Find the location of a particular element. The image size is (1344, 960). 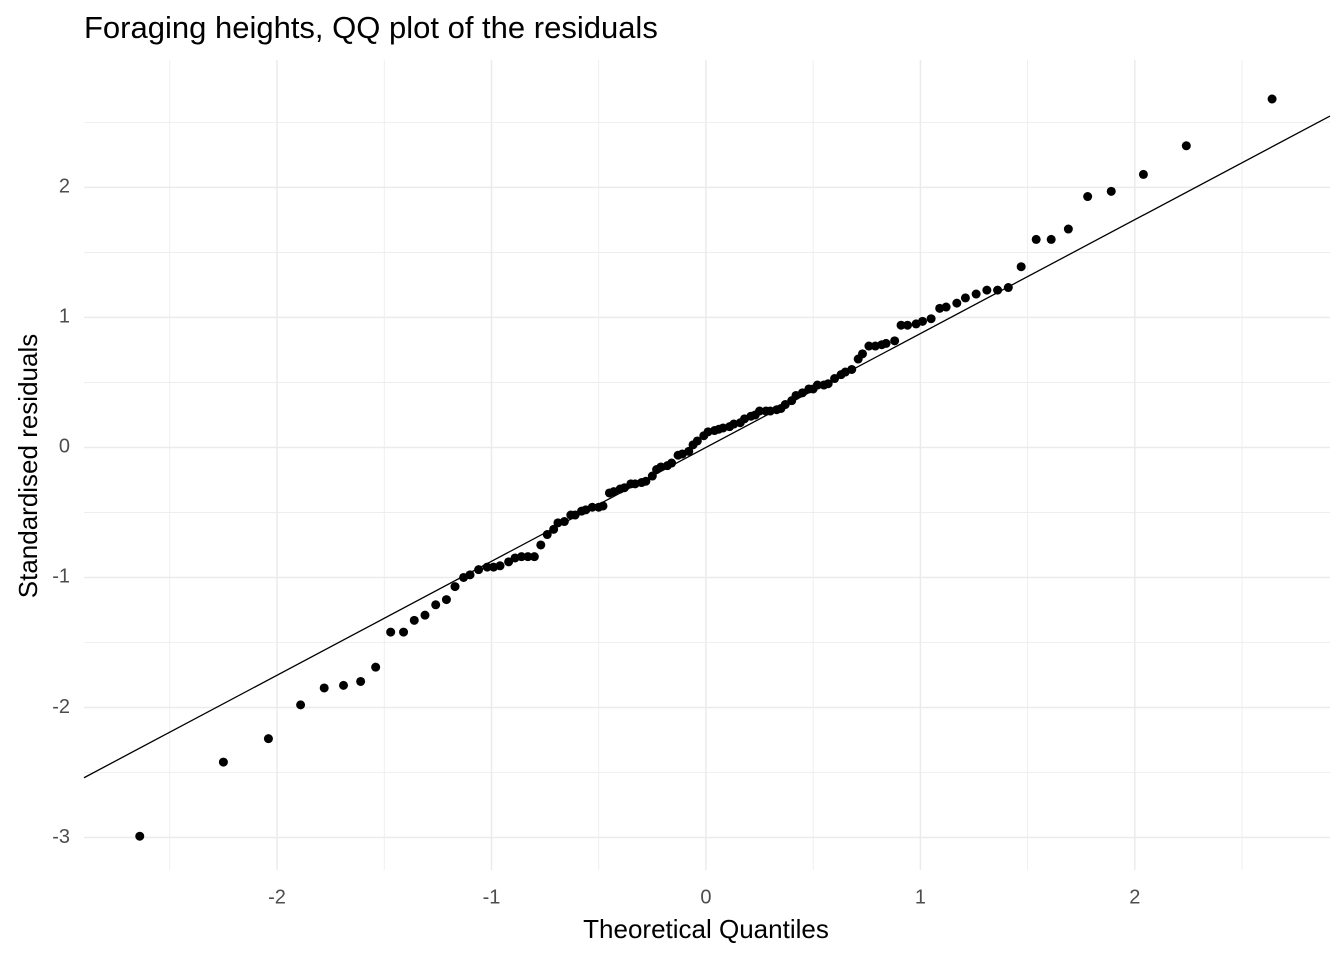

x-axis-title: Theoretical Quantiles is located at coordinates (706, 929).